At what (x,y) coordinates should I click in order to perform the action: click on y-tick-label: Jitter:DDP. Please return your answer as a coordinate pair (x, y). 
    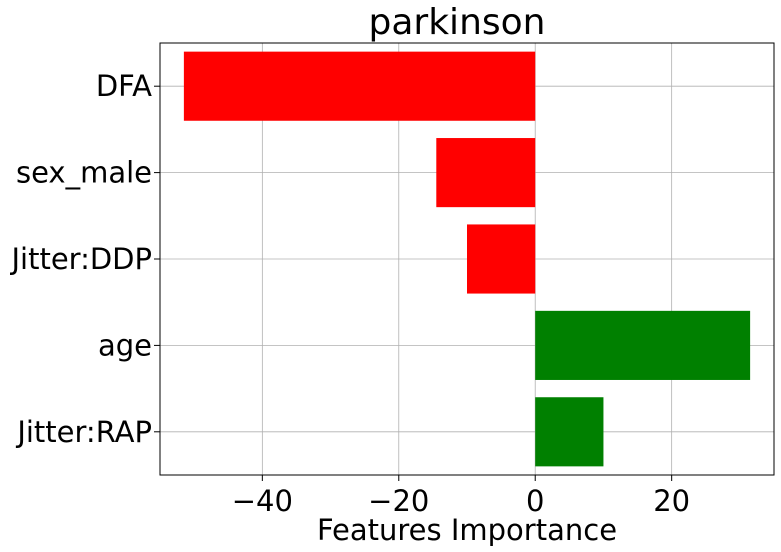
    Looking at the image, I should click on (80, 259).